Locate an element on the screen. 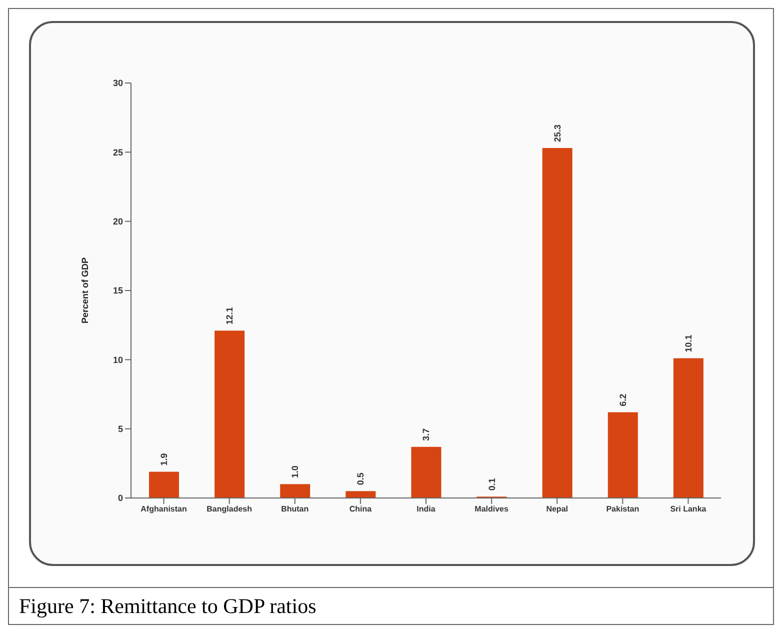  x-tick-label: Bhutan is located at coordinates (295, 509).